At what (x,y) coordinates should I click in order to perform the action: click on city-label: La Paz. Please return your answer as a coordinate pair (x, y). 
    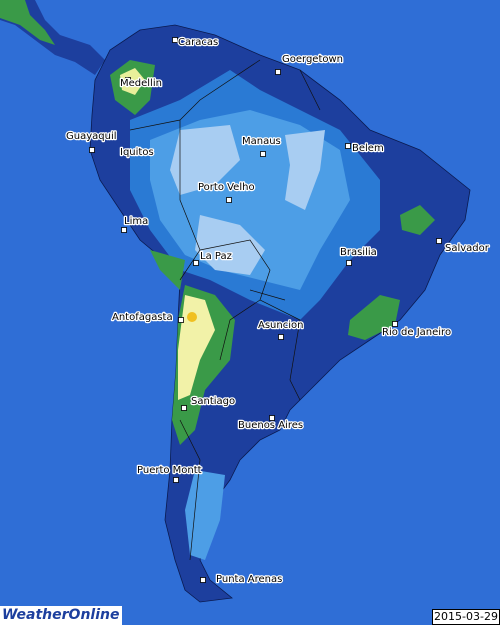
    Looking at the image, I should click on (216, 256).